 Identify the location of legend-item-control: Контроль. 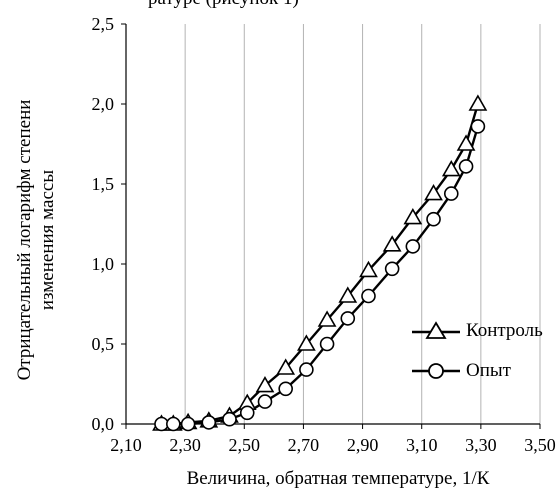
(476, 331).